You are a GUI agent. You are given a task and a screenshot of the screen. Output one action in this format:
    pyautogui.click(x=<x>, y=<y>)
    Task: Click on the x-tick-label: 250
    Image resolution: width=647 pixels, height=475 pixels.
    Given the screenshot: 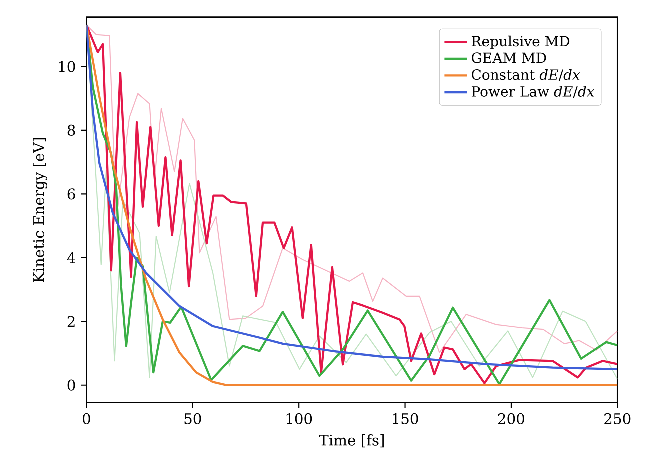 What is the action you would take?
    pyautogui.click(x=617, y=419)
    